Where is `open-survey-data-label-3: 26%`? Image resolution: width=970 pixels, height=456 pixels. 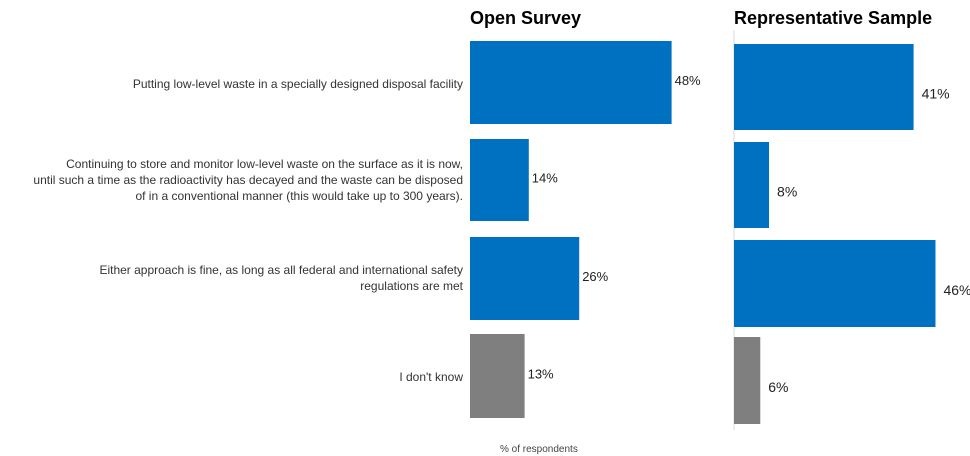 open-survey-data-label-3: 26% is located at coordinates (595, 276).